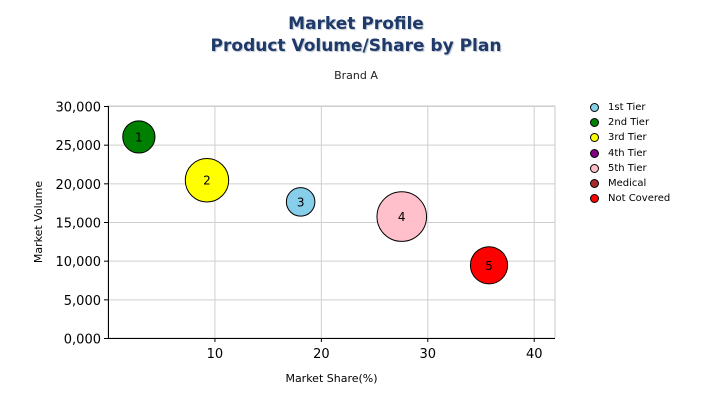 This screenshot has height=400, width=712. I want to click on y-axis-label: Market Volume, so click(38, 222).